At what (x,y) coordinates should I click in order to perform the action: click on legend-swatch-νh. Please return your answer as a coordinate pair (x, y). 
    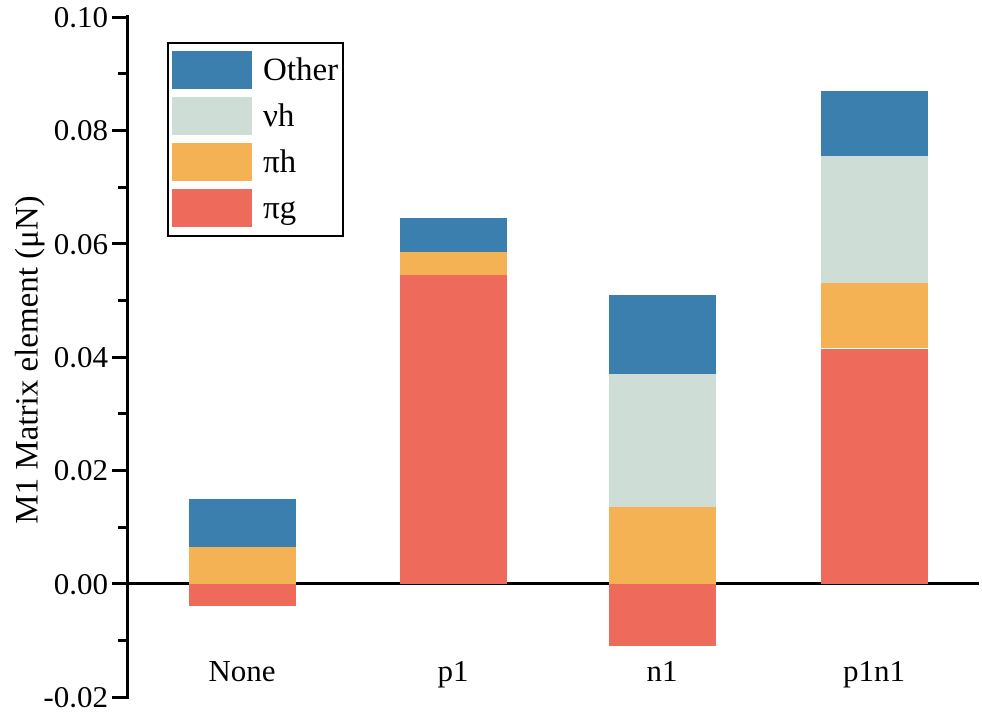
    Looking at the image, I should click on (212, 116).